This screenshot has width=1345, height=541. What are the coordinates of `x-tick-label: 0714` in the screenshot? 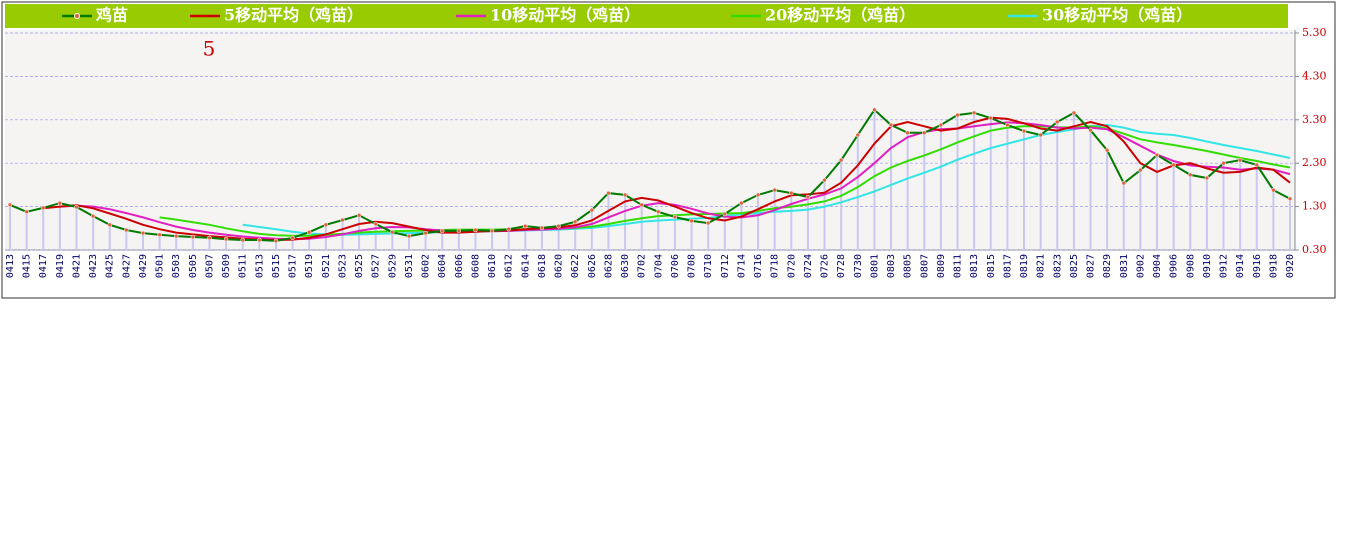 It's located at (741, 266).